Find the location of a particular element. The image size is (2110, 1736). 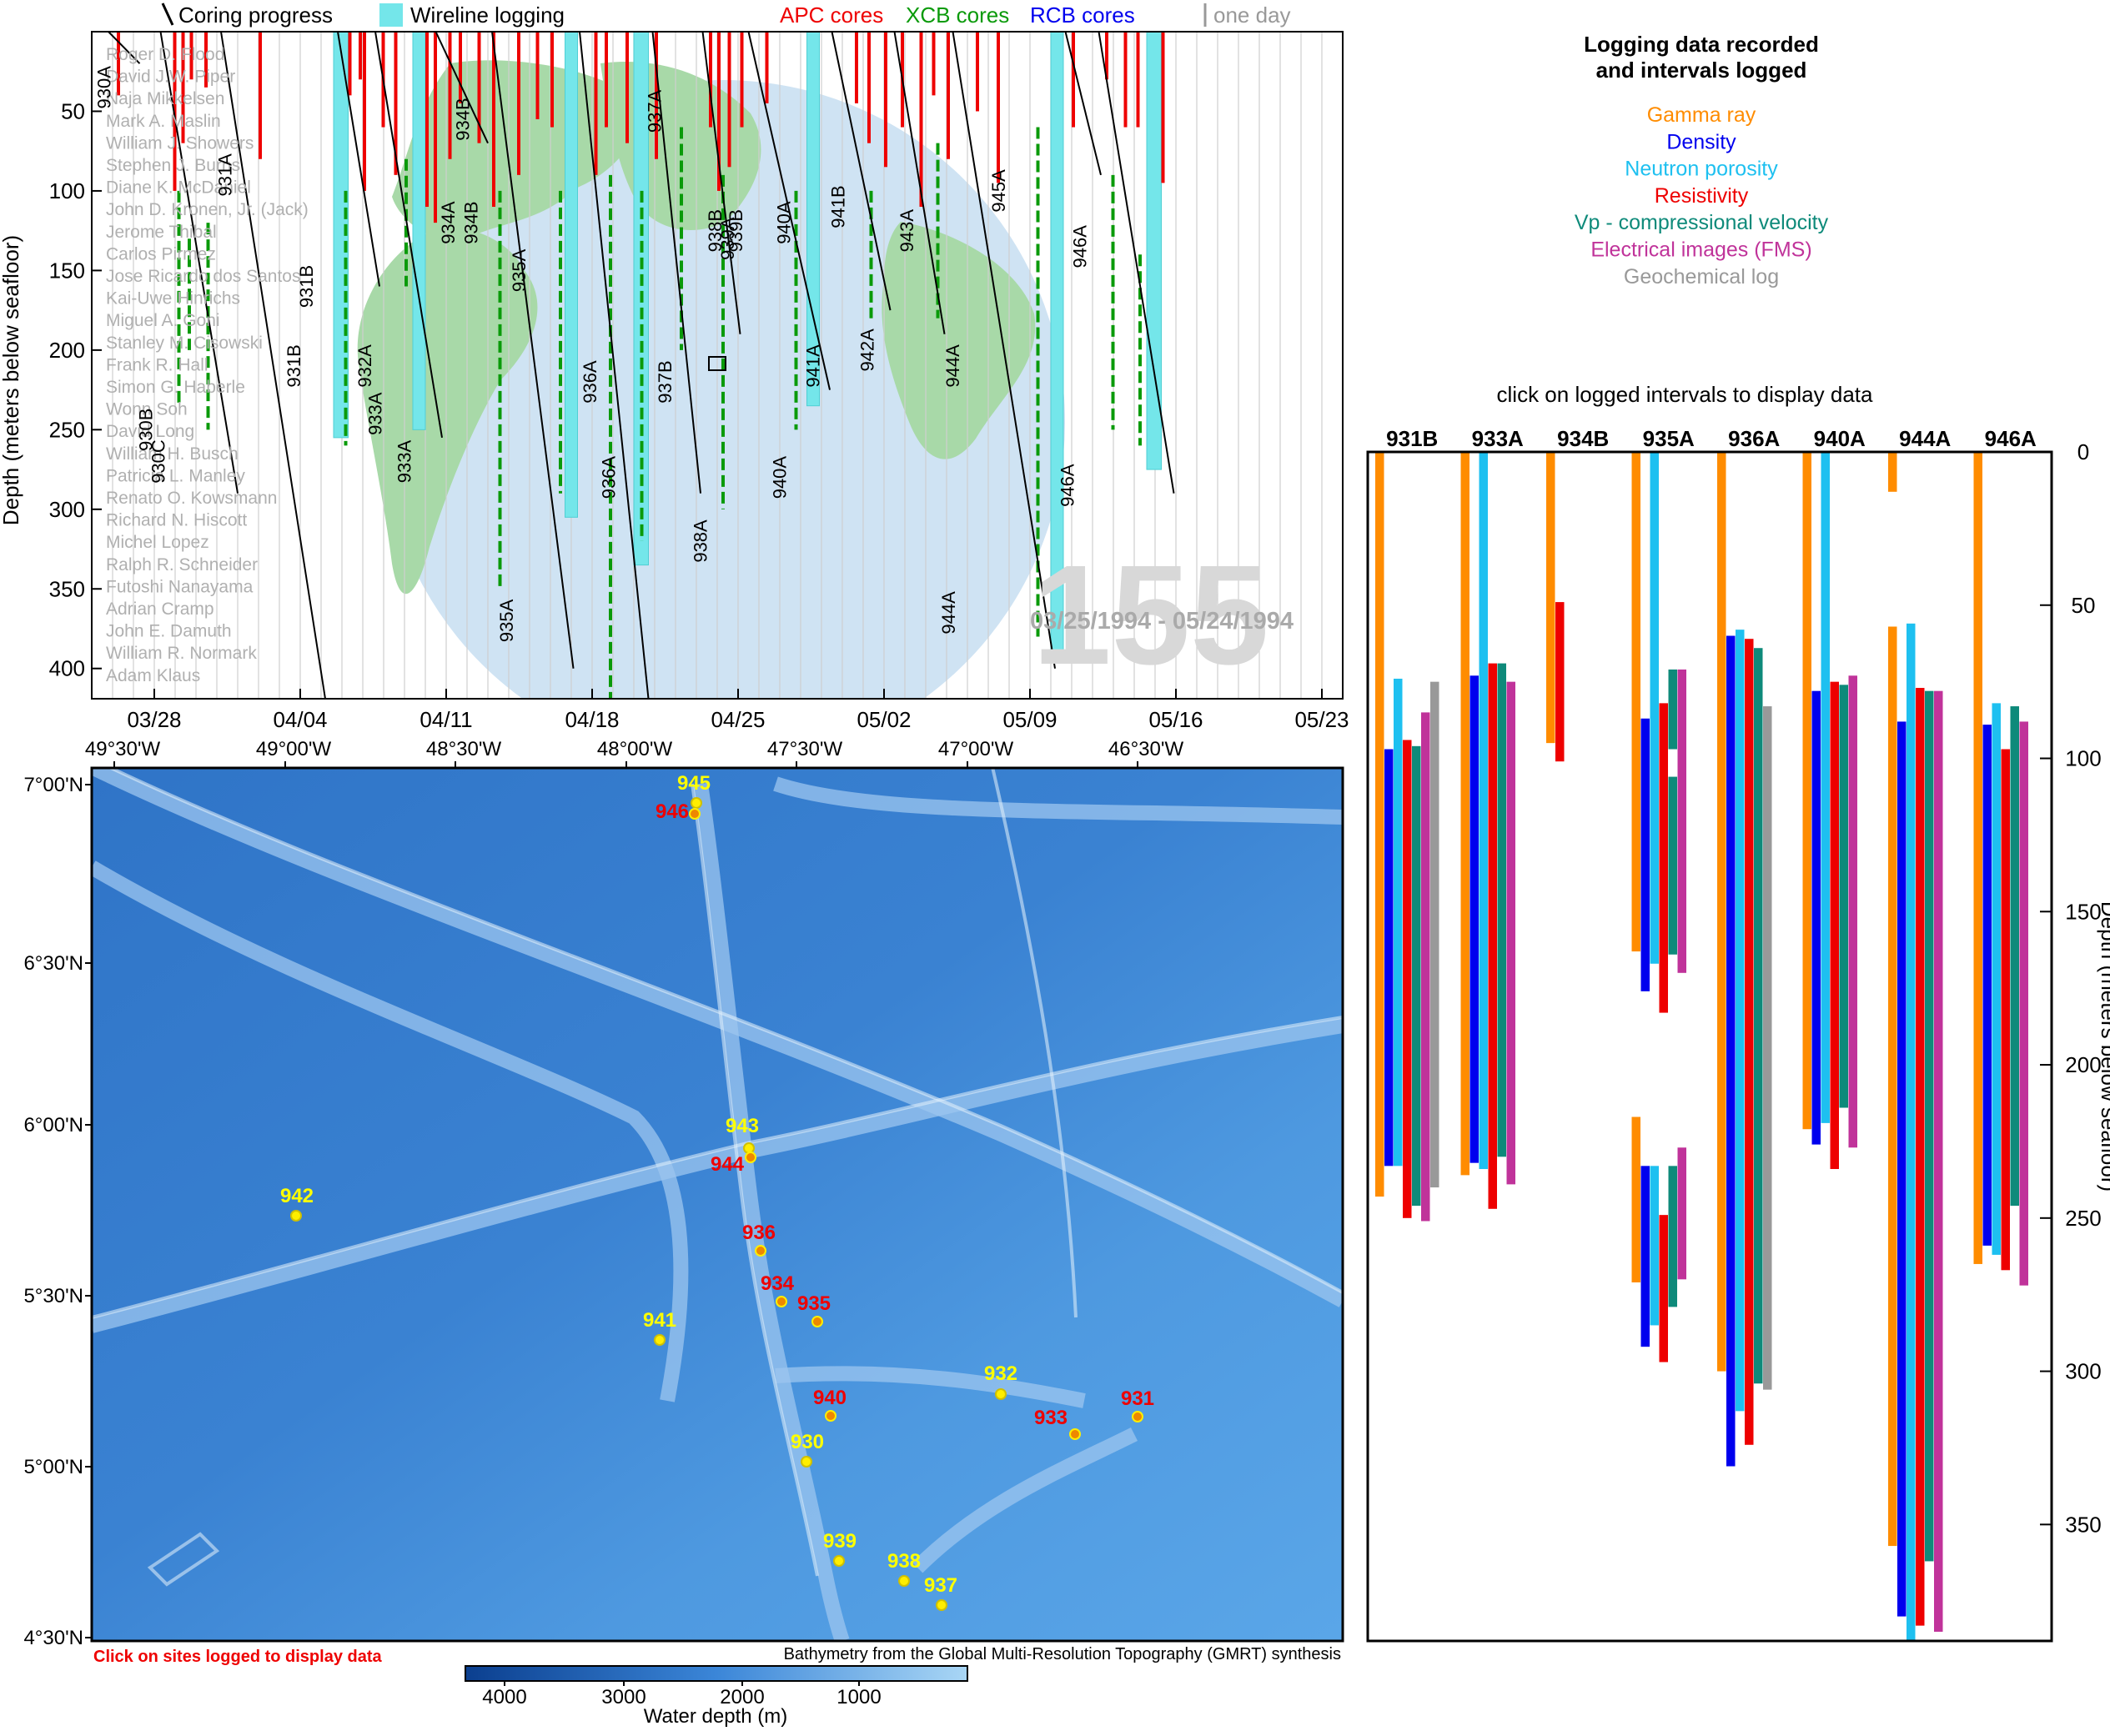

site-label-935: 935 is located at coordinates (814, 1303).